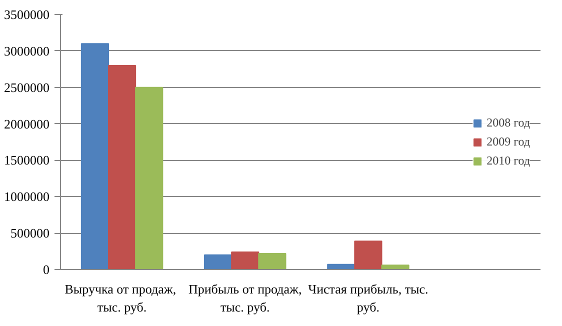 This screenshot has width=562, height=326. Describe the element at coordinates (245, 298) in the screenshot. I see `x-tick-label: Прибыль от продаж, тыс. руб.` at that location.